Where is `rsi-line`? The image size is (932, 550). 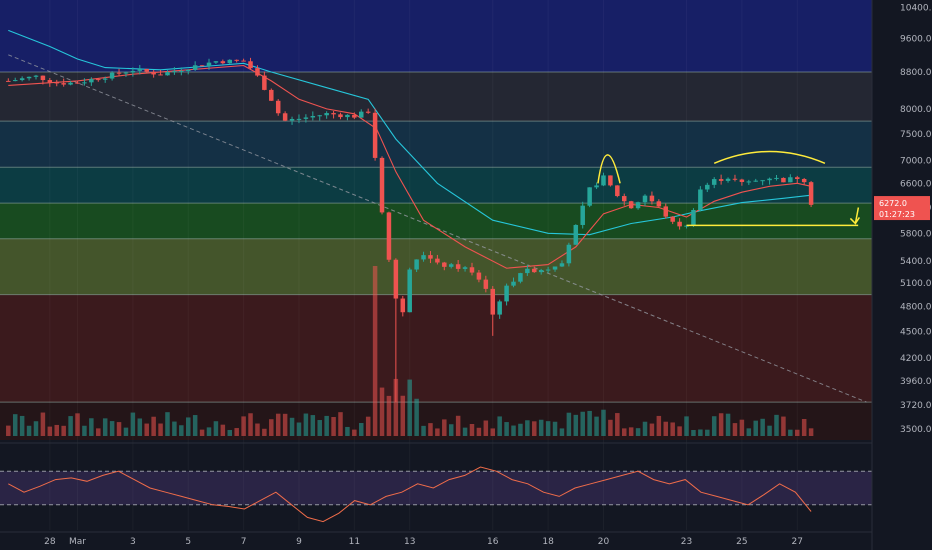
rsi-line is located at coordinates (410, 494).